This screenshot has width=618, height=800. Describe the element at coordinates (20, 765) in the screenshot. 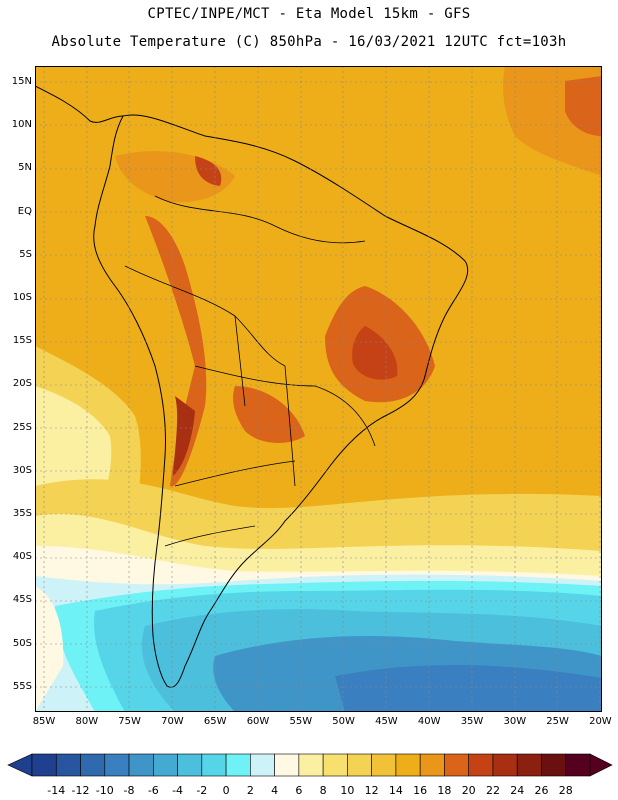

I see `colorbar-arrow-low` at that location.